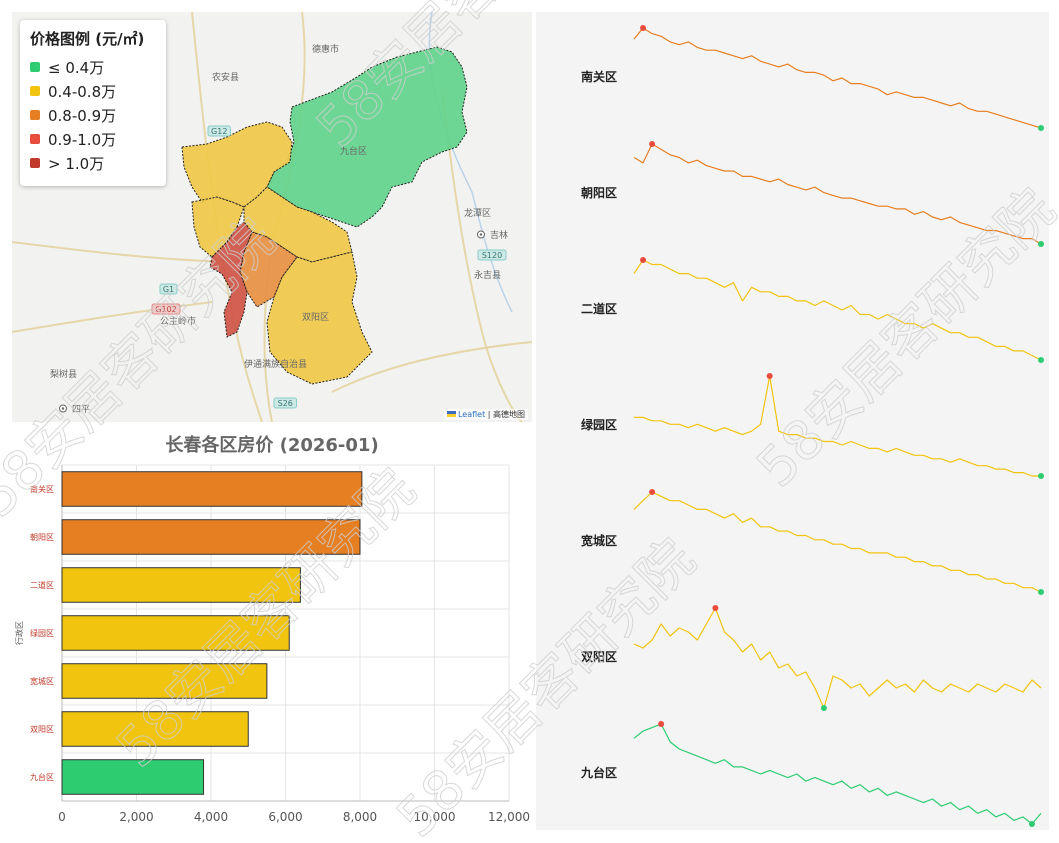  I want to click on trend-row: 朝阳区, so click(812, 194).